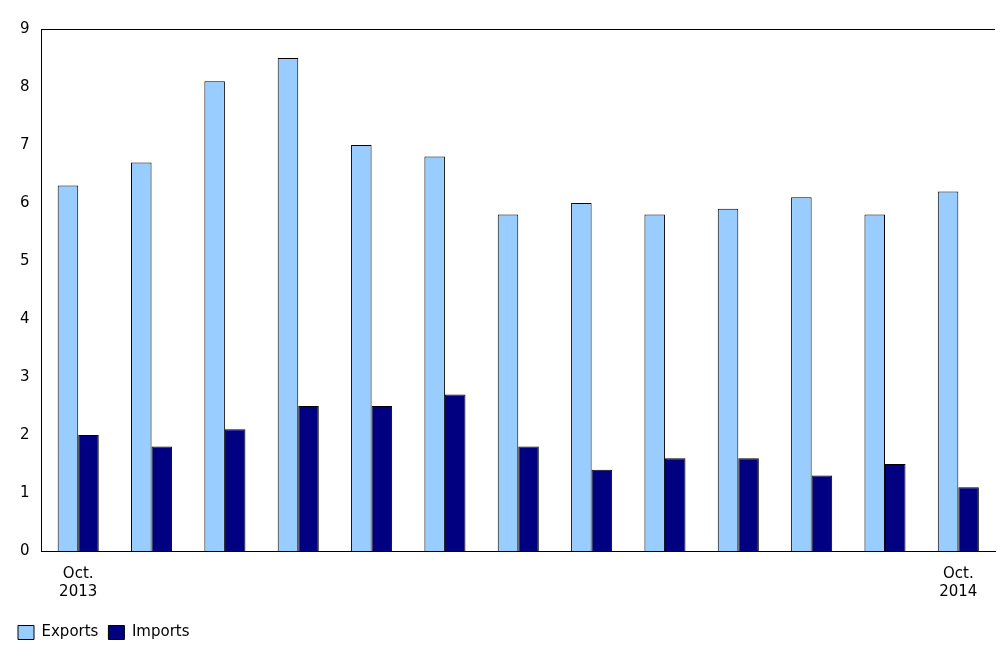 The image size is (1005, 658). What do you see at coordinates (25, 201) in the screenshot?
I see `y-tick-label: 6` at bounding box center [25, 201].